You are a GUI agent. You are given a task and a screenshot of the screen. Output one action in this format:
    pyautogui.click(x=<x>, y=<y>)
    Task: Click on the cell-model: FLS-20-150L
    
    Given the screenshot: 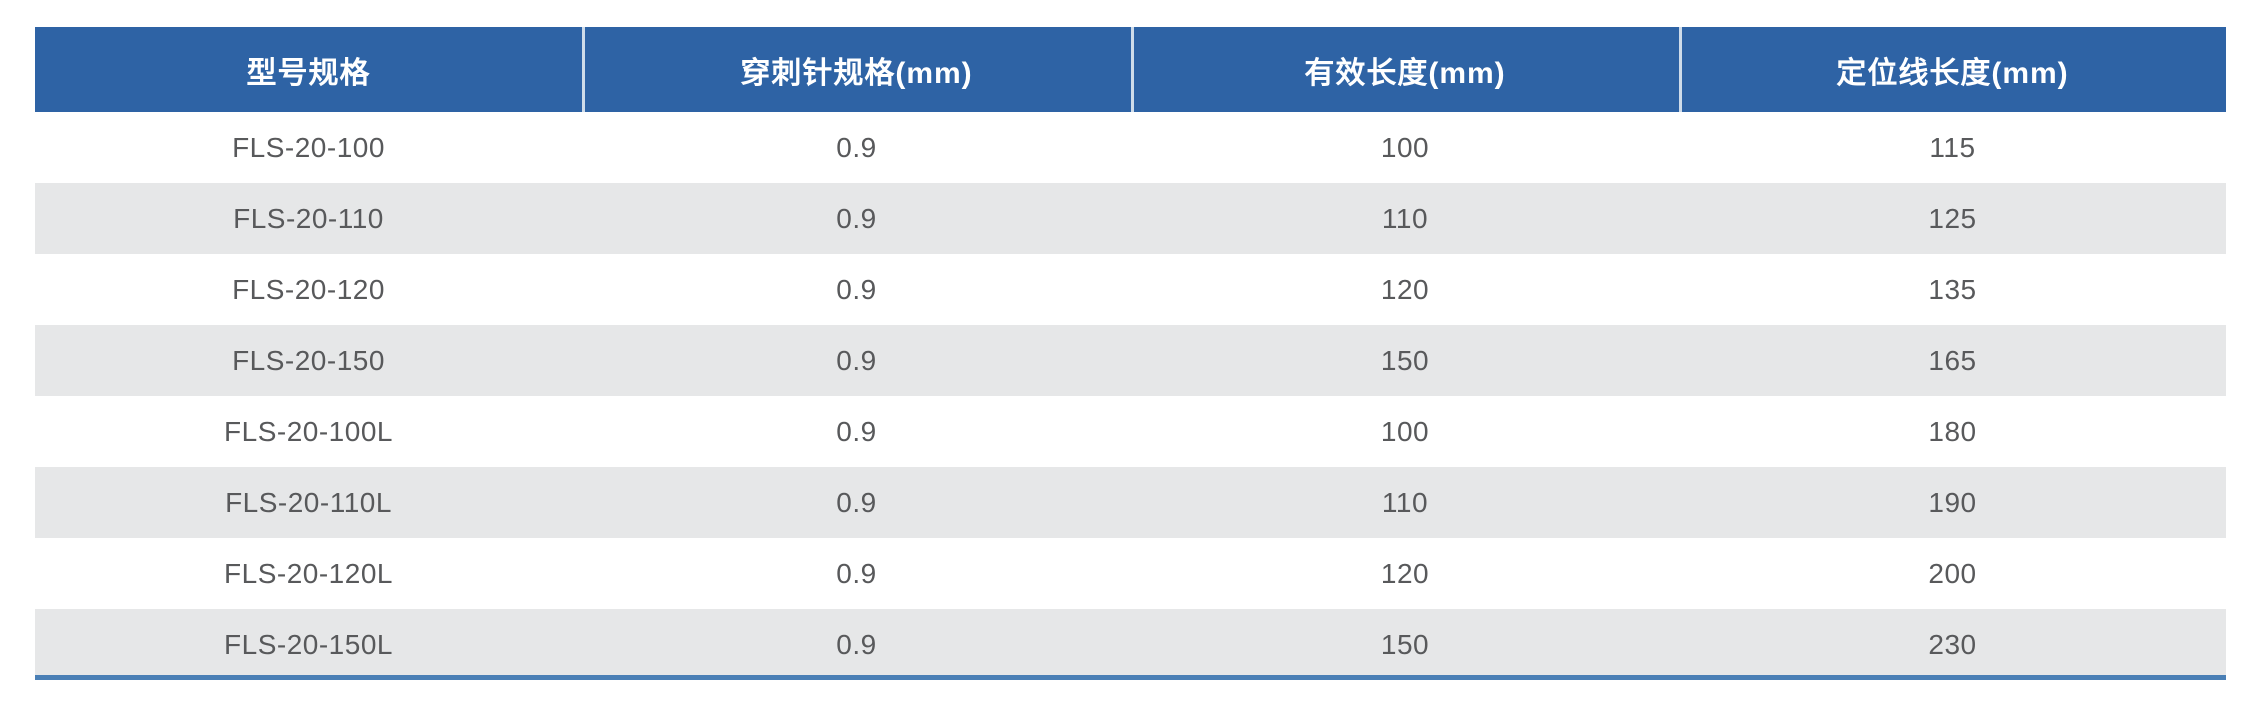 What is the action you would take?
    pyautogui.click(x=308, y=644)
    